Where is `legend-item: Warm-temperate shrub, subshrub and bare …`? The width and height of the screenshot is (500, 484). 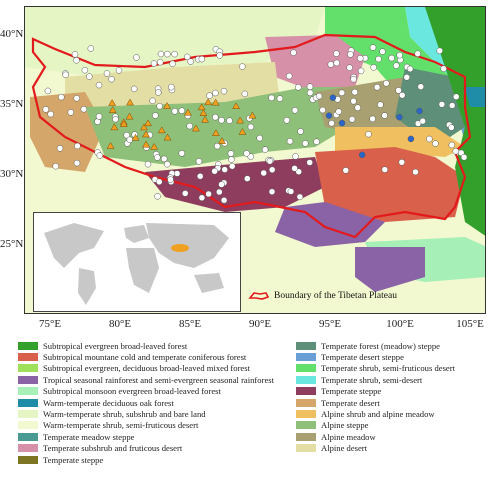
legend-item: Warm-temperate shrub, subshrub and bare … is located at coordinates (146, 413).